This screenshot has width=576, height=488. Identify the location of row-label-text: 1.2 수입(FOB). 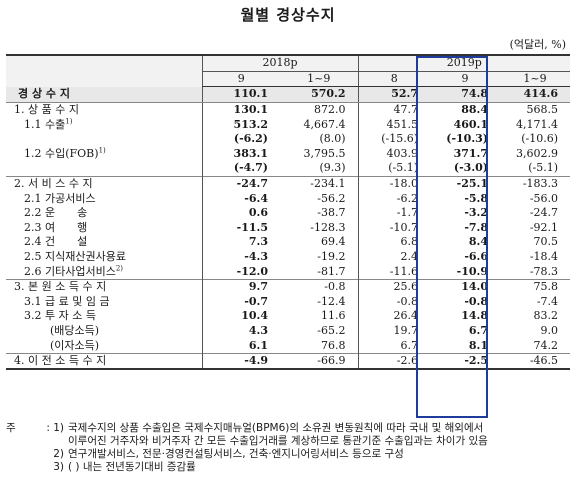
(61, 153).